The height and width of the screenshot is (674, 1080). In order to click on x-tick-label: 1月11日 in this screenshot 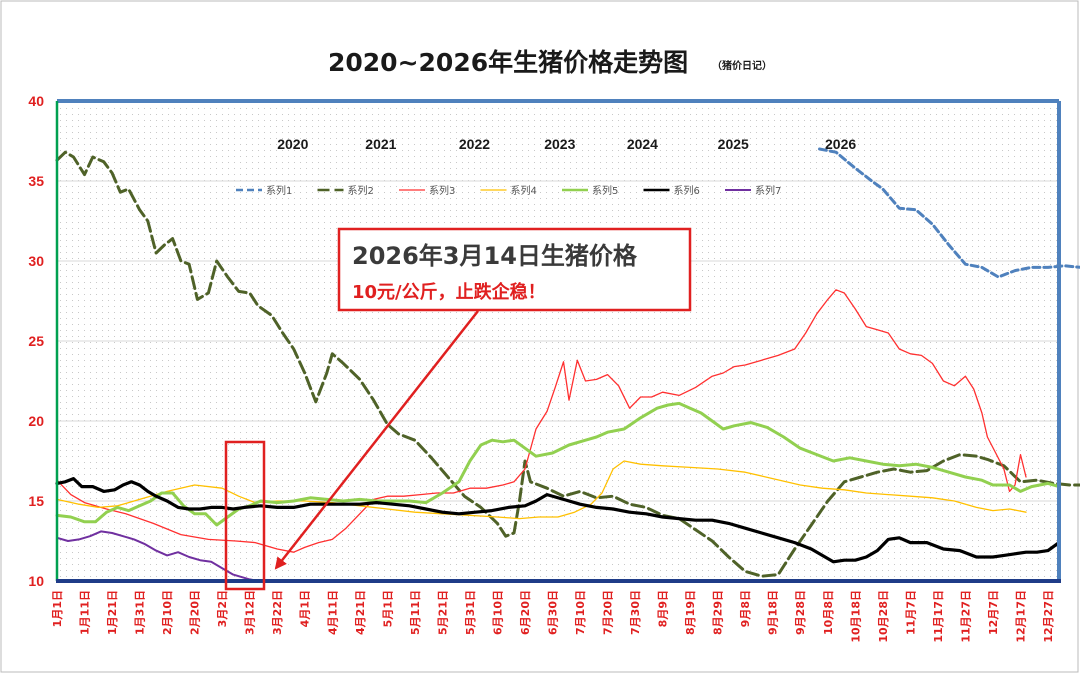, I will do `click(85, 612)`.